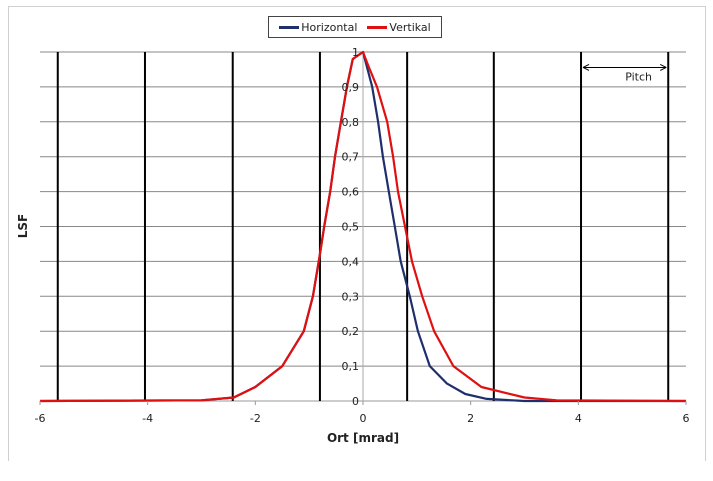 This screenshot has height=481, width=713. Describe the element at coordinates (147, 418) in the screenshot. I see `x-tick-label: -4` at that location.